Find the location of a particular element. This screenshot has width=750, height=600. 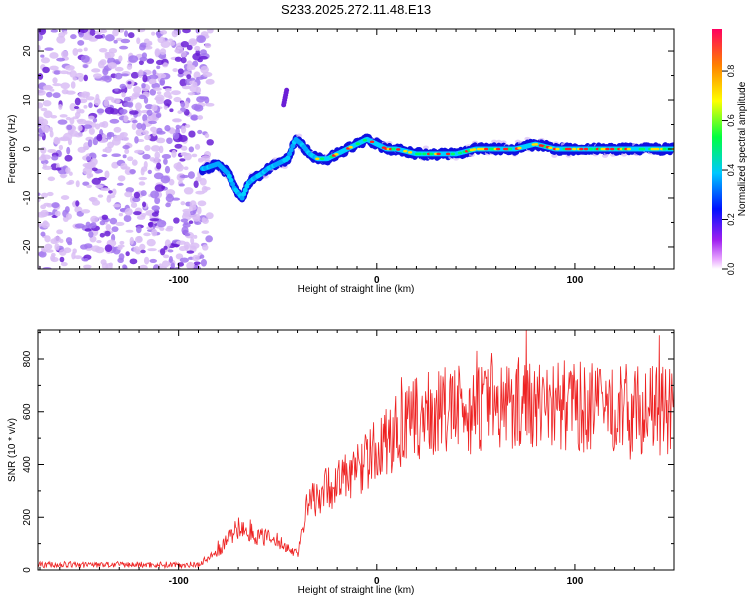

ridge-halo is located at coordinates (494, 141).